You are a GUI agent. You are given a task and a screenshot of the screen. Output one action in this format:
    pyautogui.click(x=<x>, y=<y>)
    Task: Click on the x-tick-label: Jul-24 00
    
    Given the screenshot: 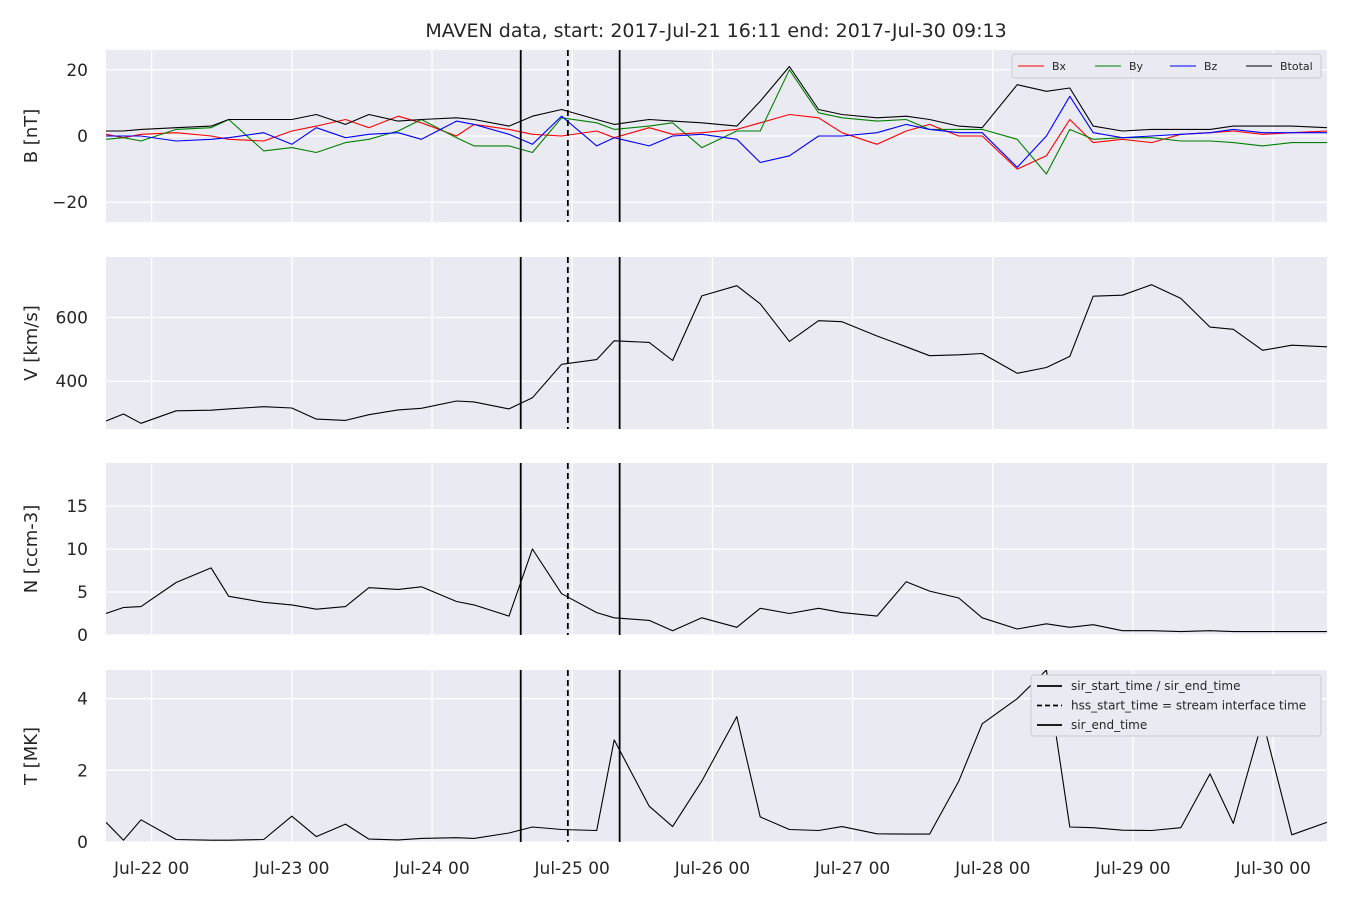 What is the action you would take?
    pyautogui.click(x=431, y=869)
    